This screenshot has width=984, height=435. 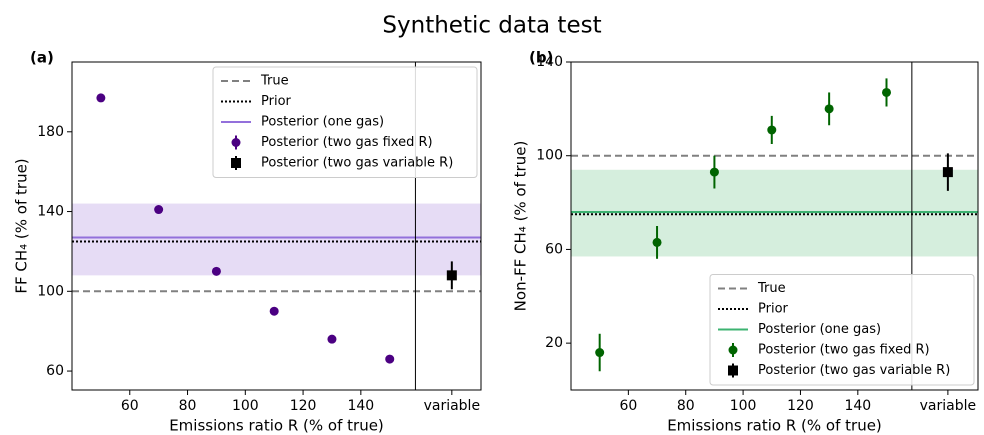 I want to click on y-tick-label: 20, so click(x=554, y=343).